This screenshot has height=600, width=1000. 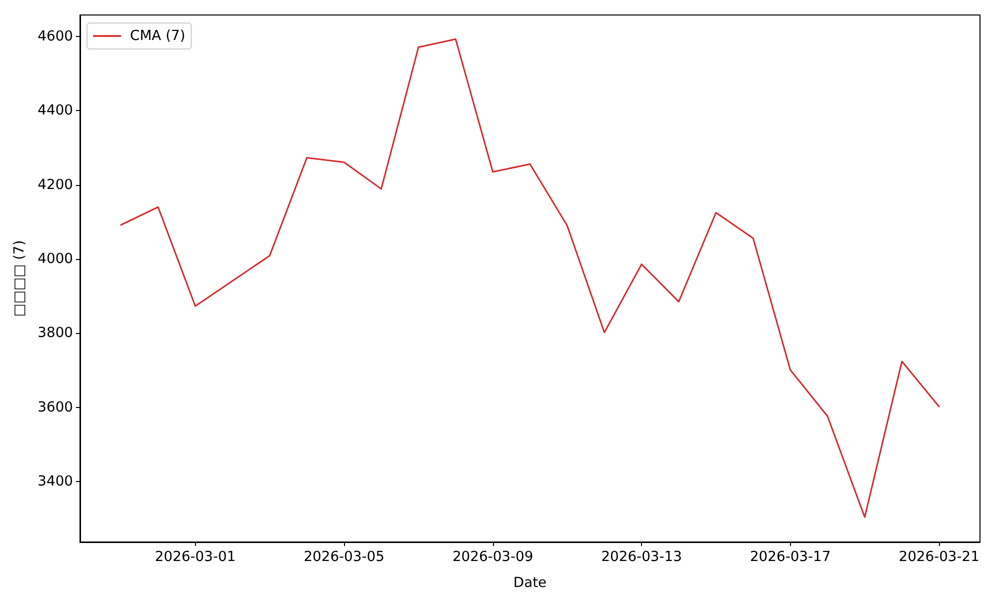 What do you see at coordinates (55, 333) in the screenshot?
I see `y-tick-label: 3800` at bounding box center [55, 333].